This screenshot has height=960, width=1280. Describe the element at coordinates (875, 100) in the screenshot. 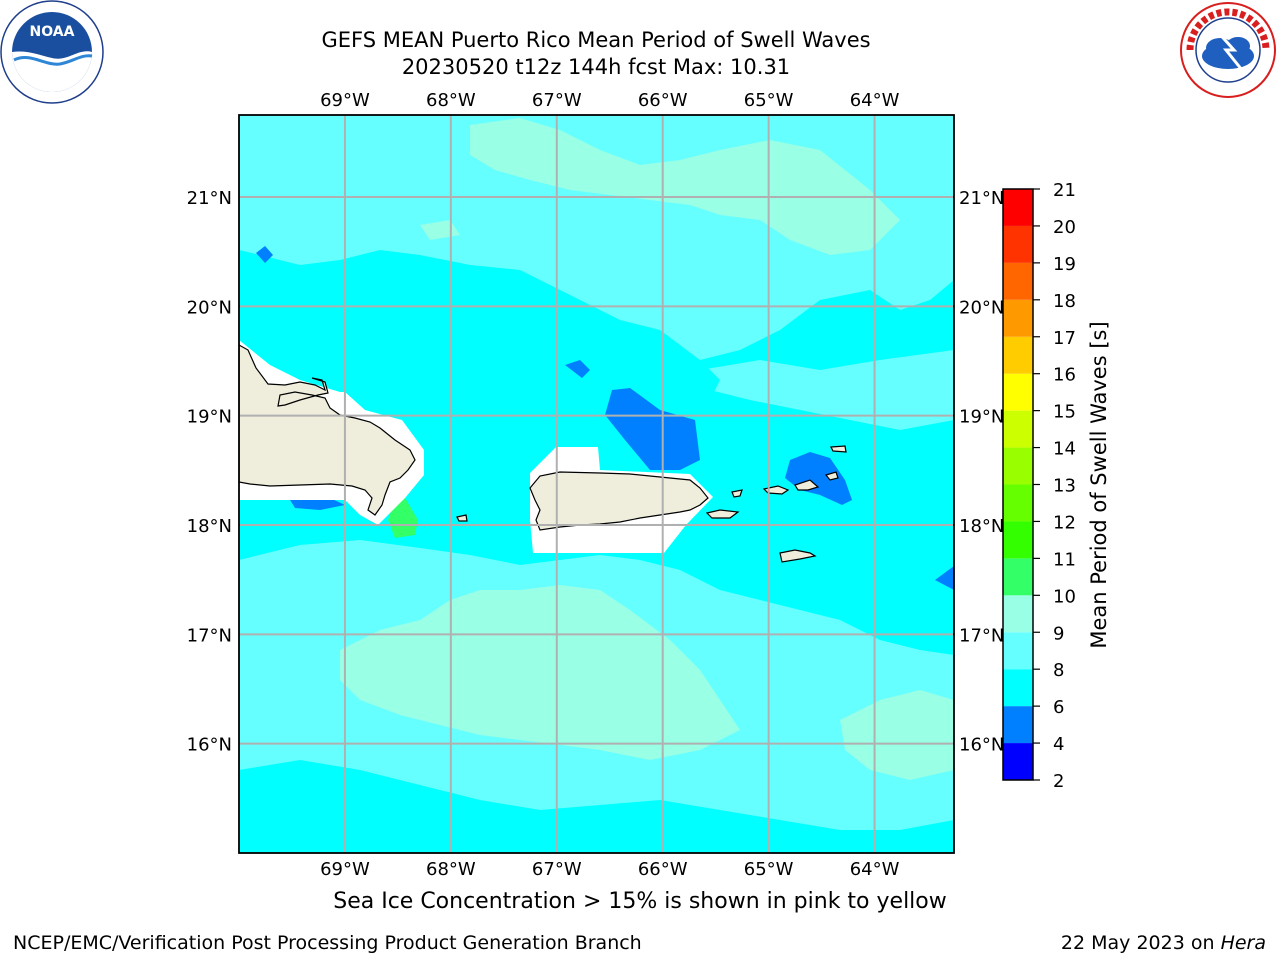

I see `lon-label-top: 64°W` at that location.